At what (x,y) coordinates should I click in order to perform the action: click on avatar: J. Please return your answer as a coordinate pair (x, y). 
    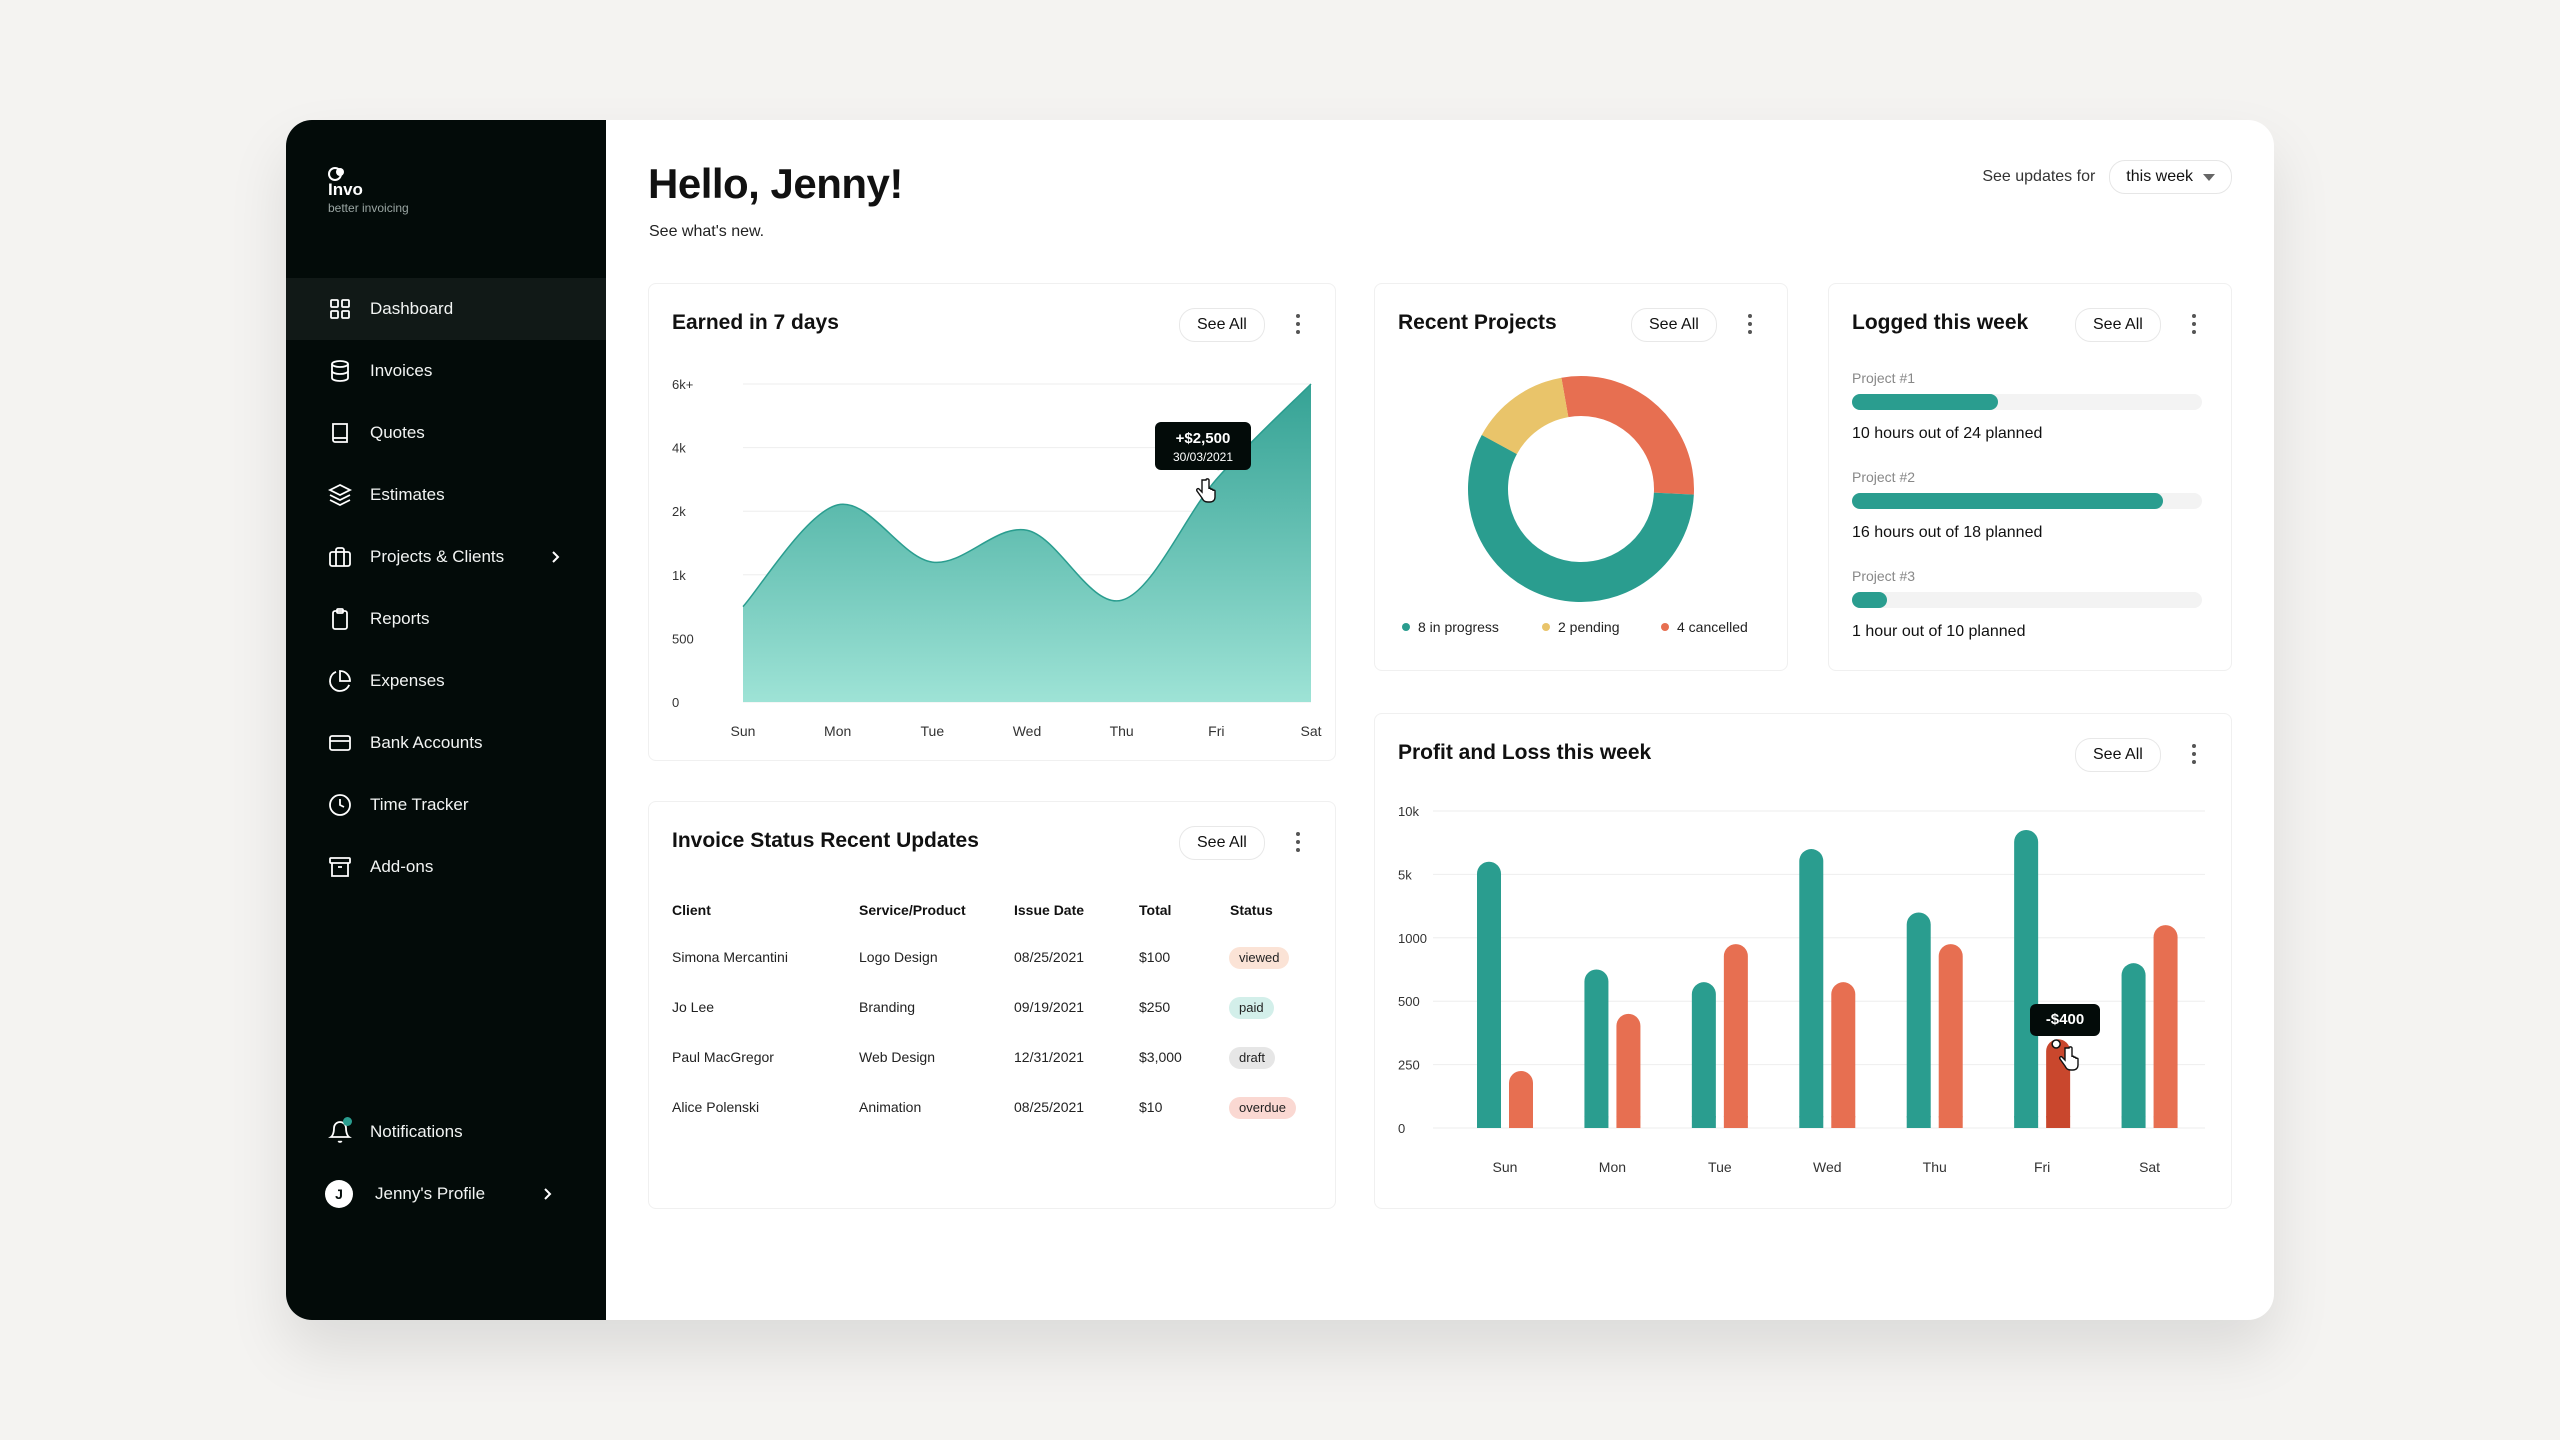
    Looking at the image, I should click on (339, 1194).